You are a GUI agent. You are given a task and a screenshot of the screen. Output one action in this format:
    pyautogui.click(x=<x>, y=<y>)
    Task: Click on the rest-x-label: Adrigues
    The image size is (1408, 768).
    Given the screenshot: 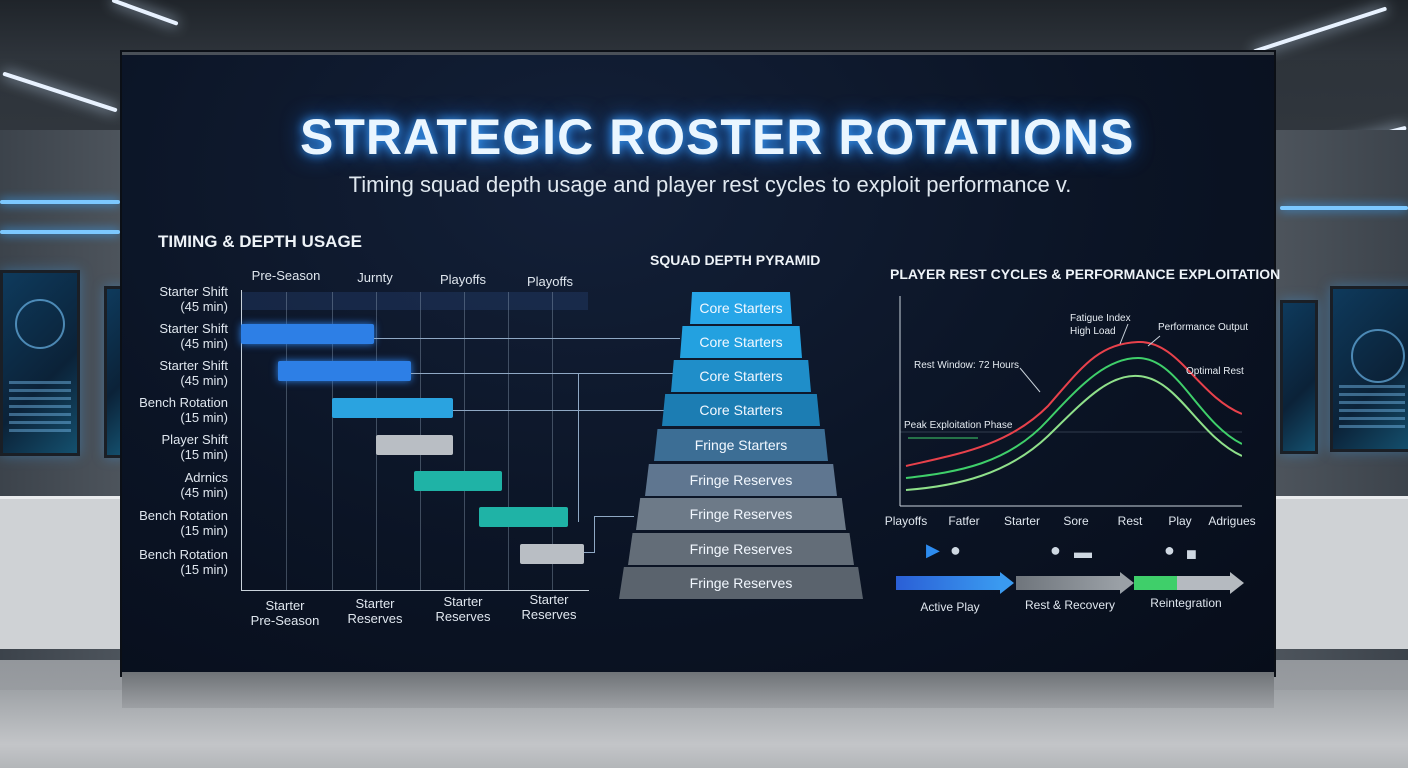 What is the action you would take?
    pyautogui.click(x=1232, y=521)
    